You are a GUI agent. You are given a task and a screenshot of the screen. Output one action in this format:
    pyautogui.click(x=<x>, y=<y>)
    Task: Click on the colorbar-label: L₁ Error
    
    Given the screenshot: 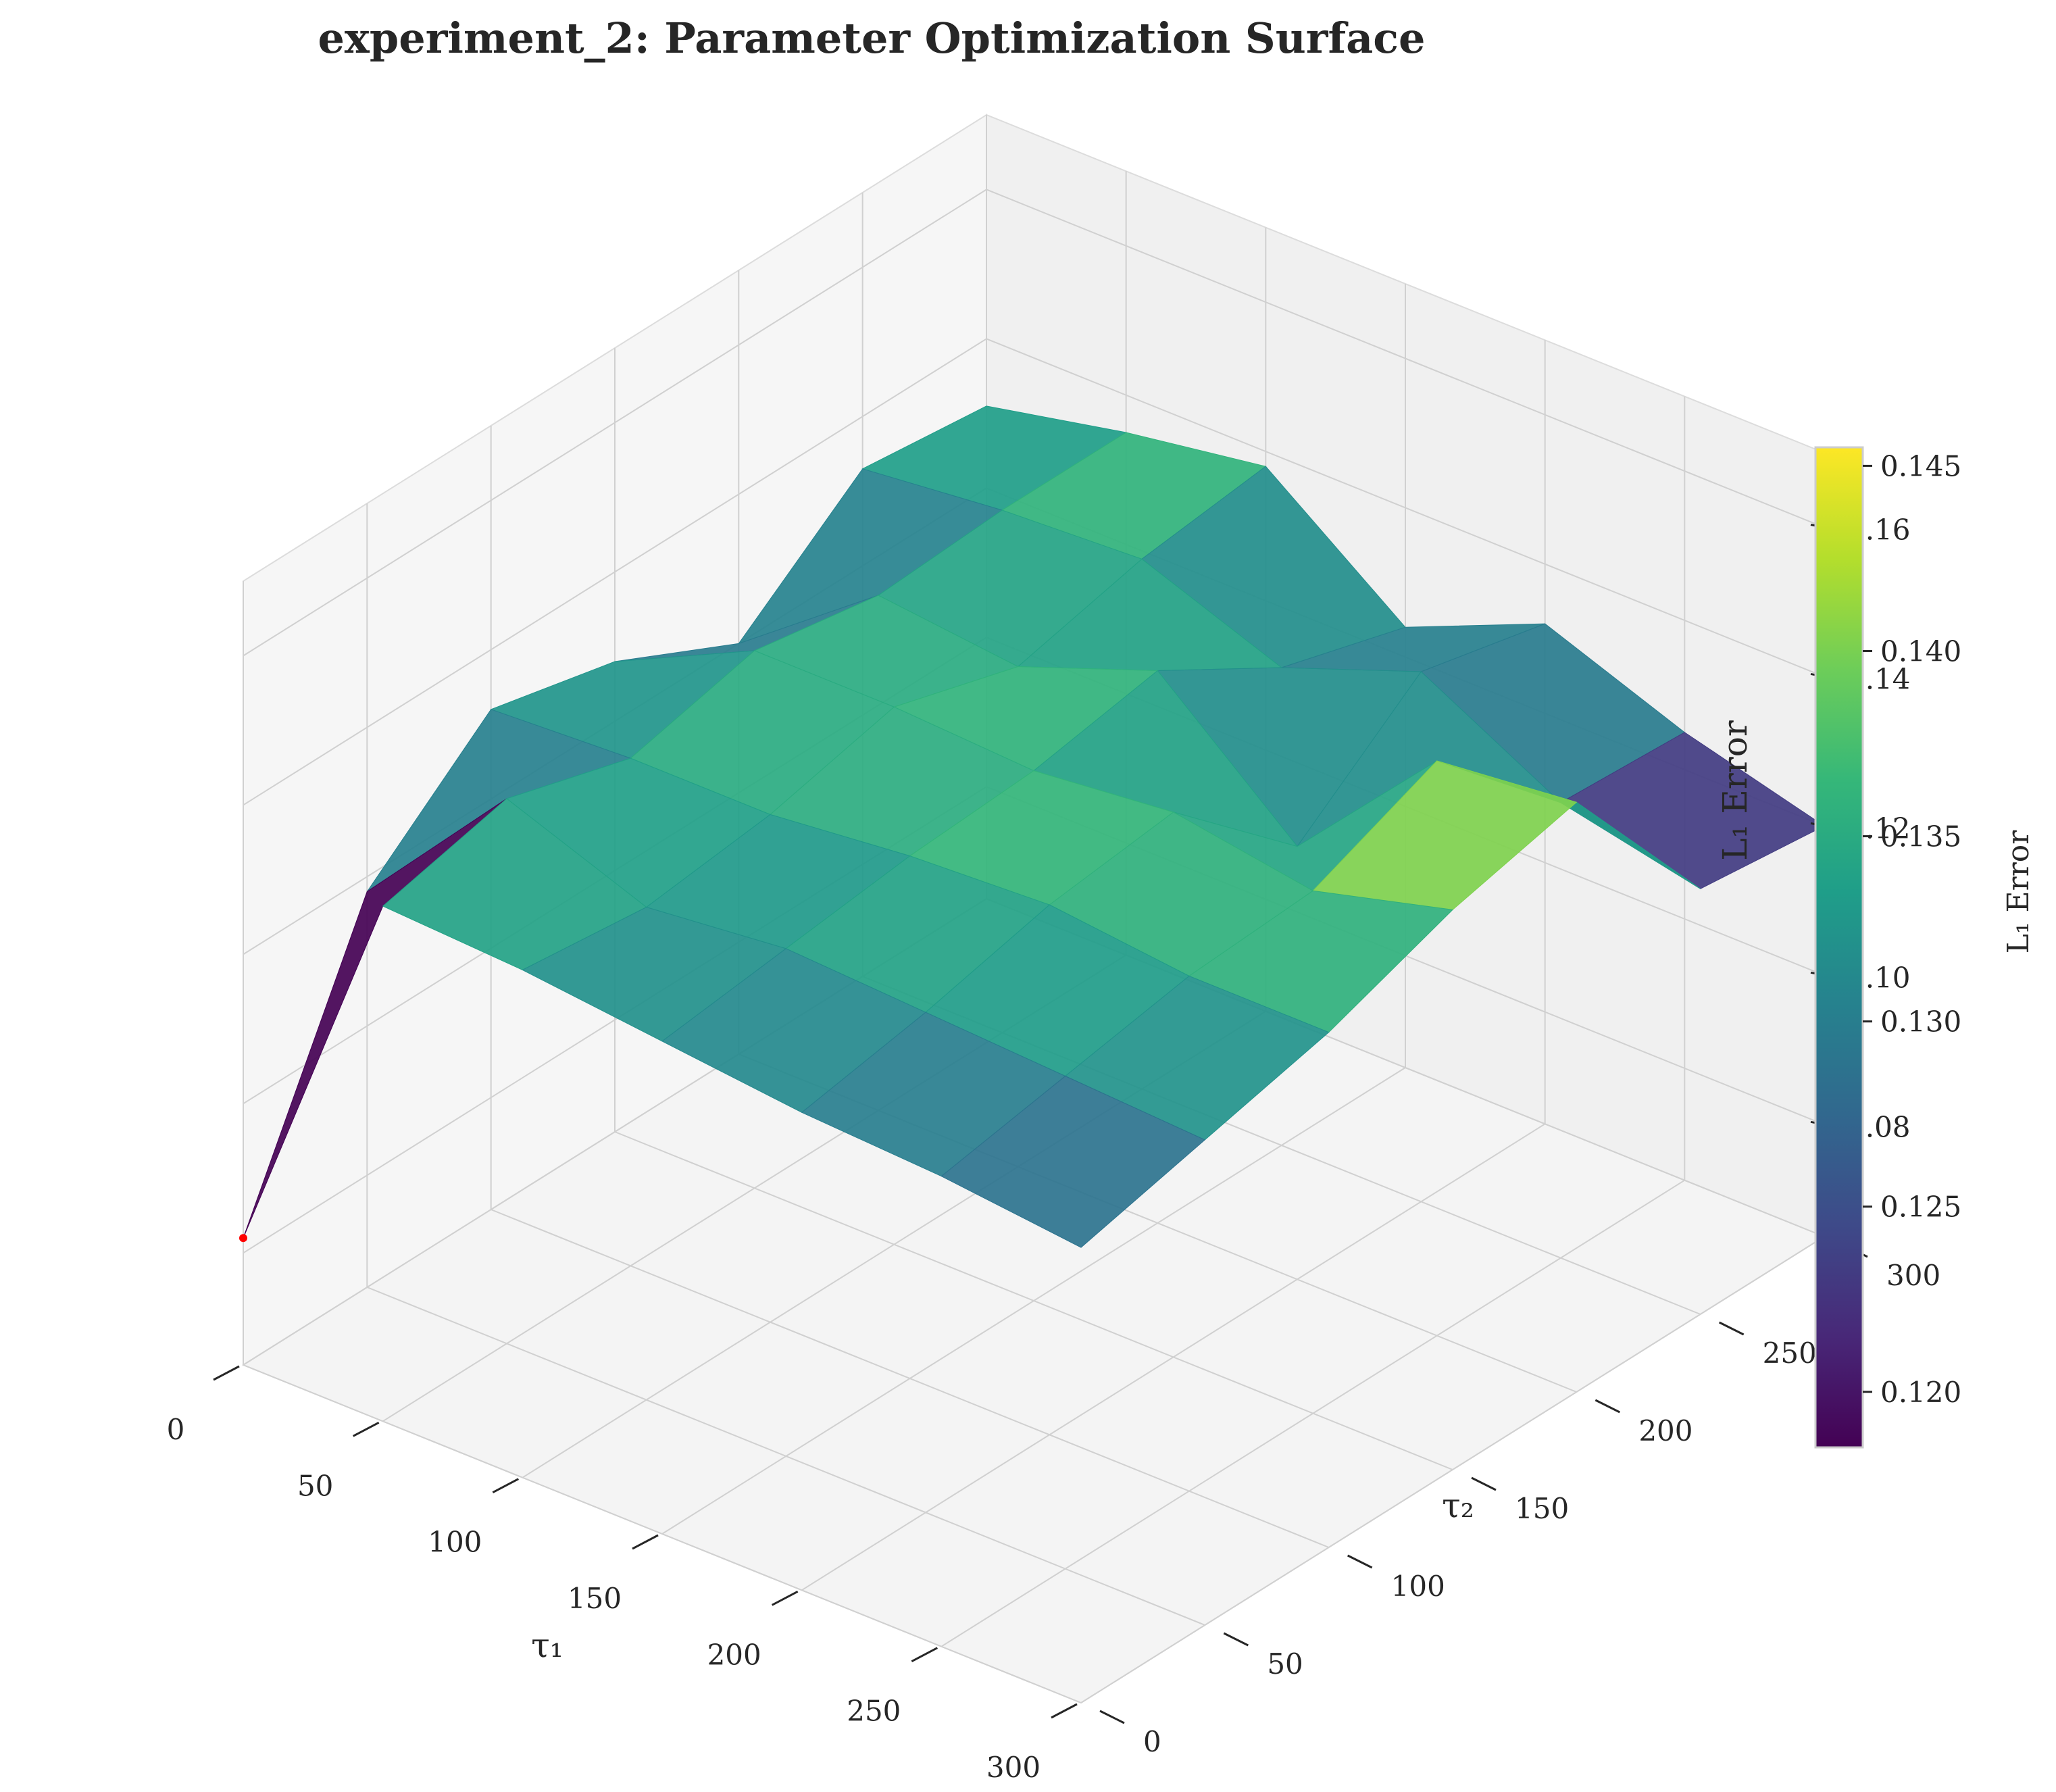 What is the action you would take?
    pyautogui.click(x=2018, y=892)
    